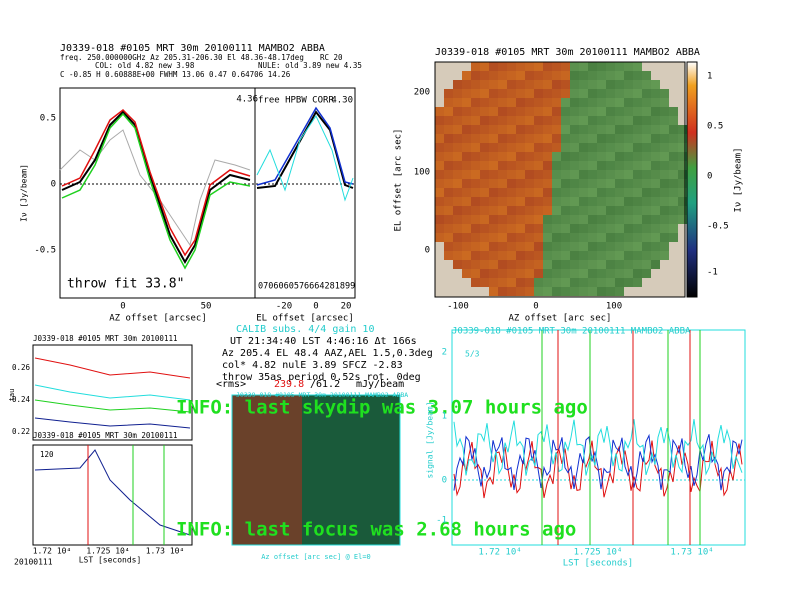 The width and height of the screenshot is (792, 616). I want to click on axis-title: EL offset [arc sec], so click(399, 180).